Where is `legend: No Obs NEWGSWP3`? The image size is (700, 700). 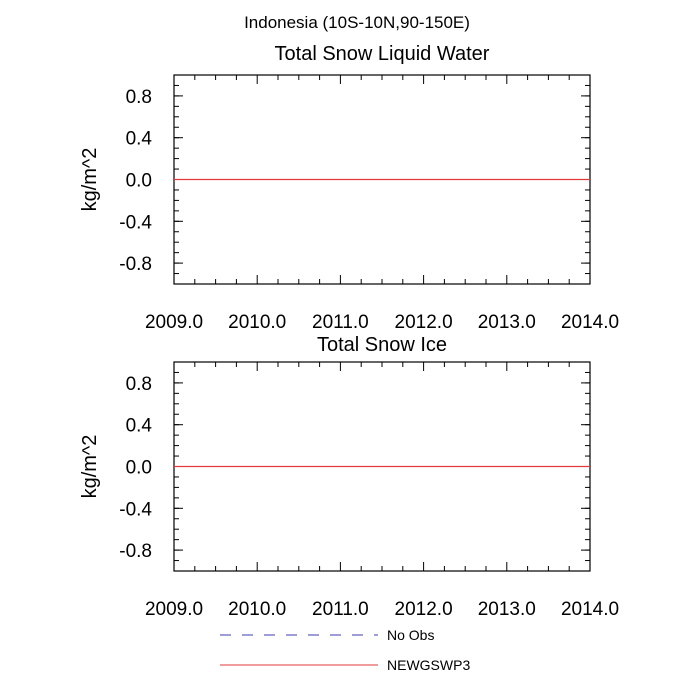
legend: No Obs NEWGSWP3 is located at coordinates (345, 650).